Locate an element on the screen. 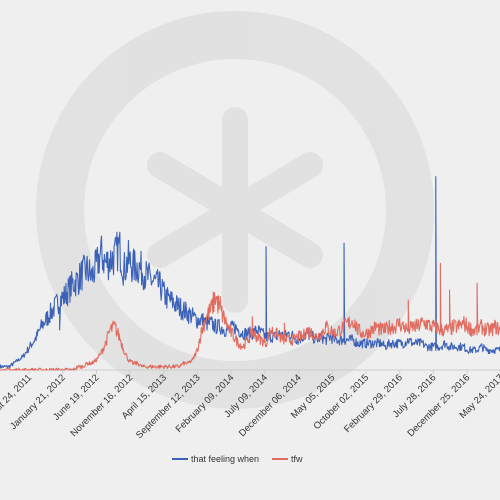  legend-label: that feeling when is located at coordinates (225, 459).